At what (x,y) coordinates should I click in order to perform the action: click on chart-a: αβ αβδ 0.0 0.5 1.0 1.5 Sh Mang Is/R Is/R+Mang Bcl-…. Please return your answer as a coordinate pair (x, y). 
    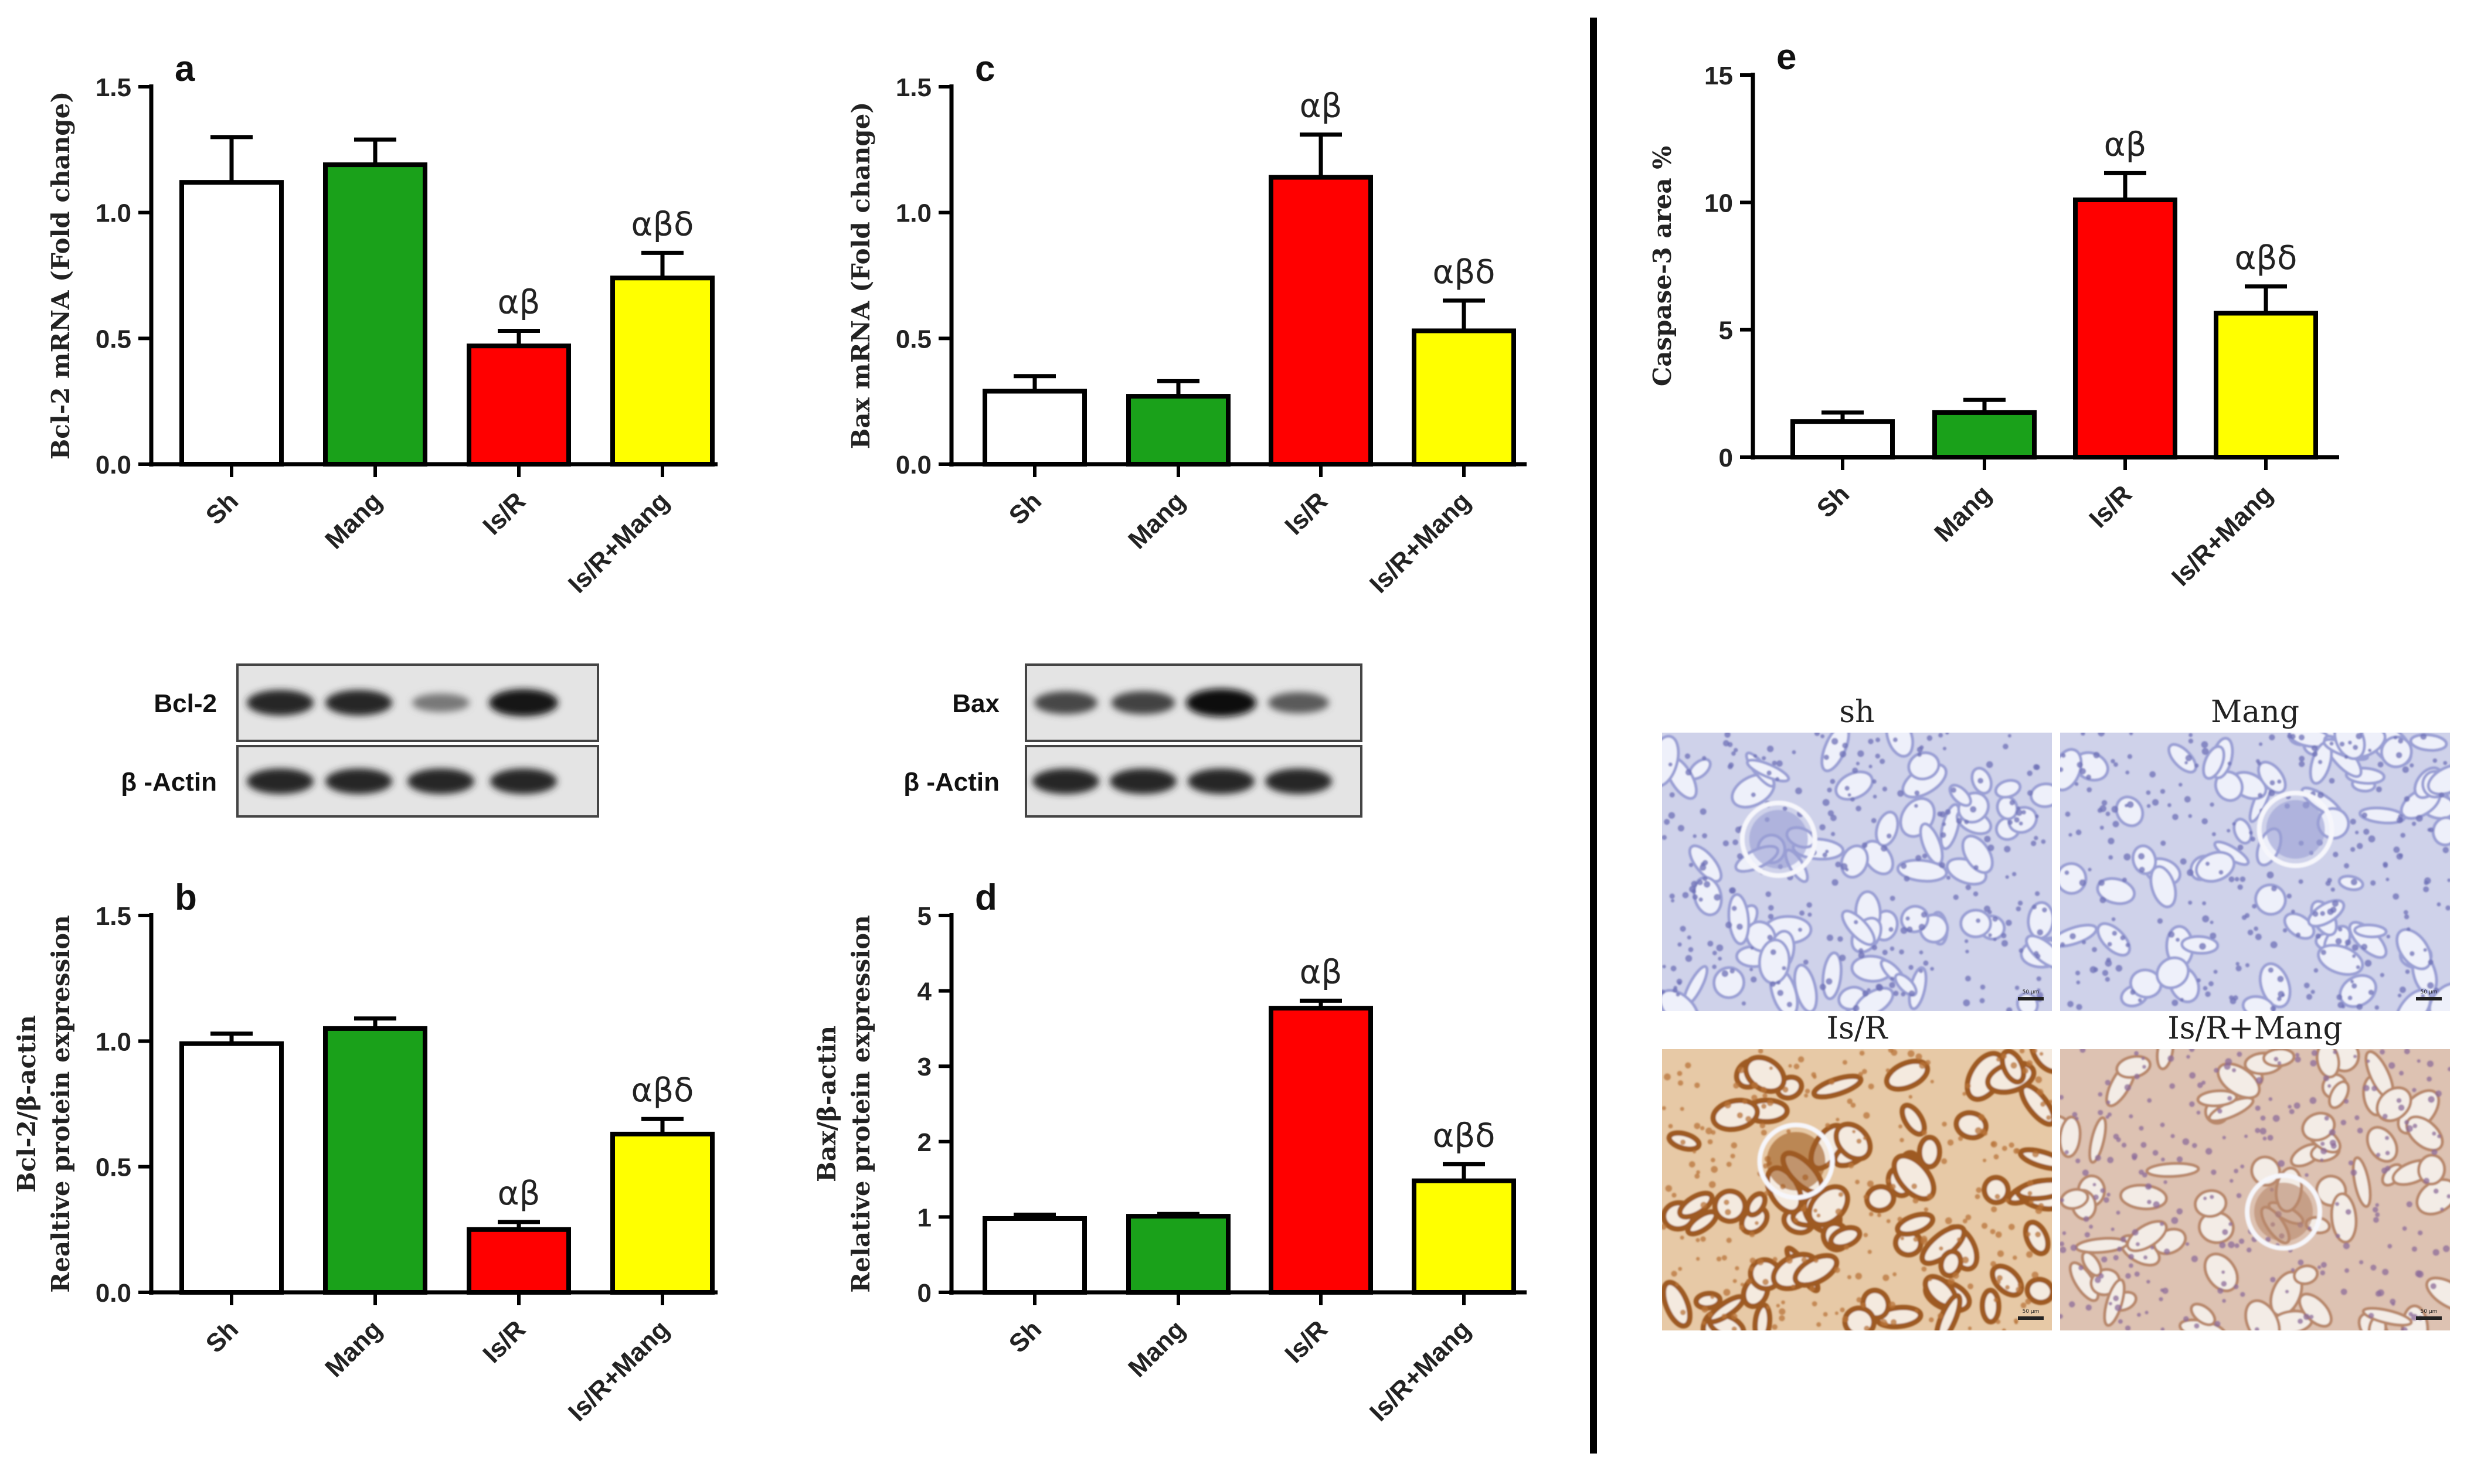
    Looking at the image, I should click on (382, 324).